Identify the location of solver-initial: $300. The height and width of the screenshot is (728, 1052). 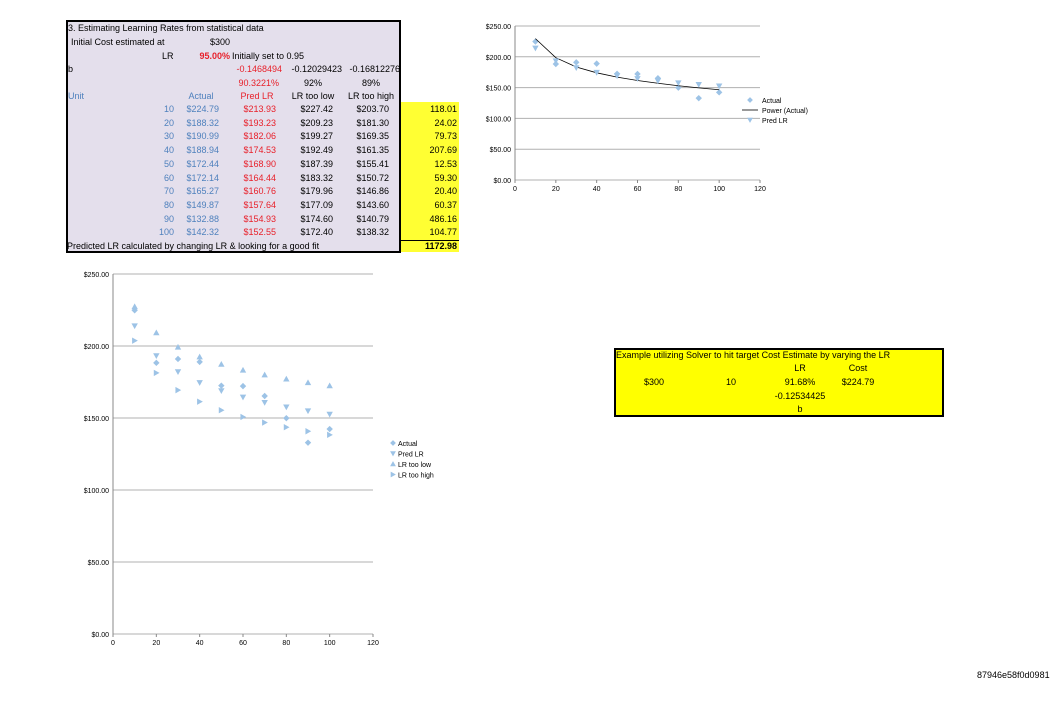
(654, 382).